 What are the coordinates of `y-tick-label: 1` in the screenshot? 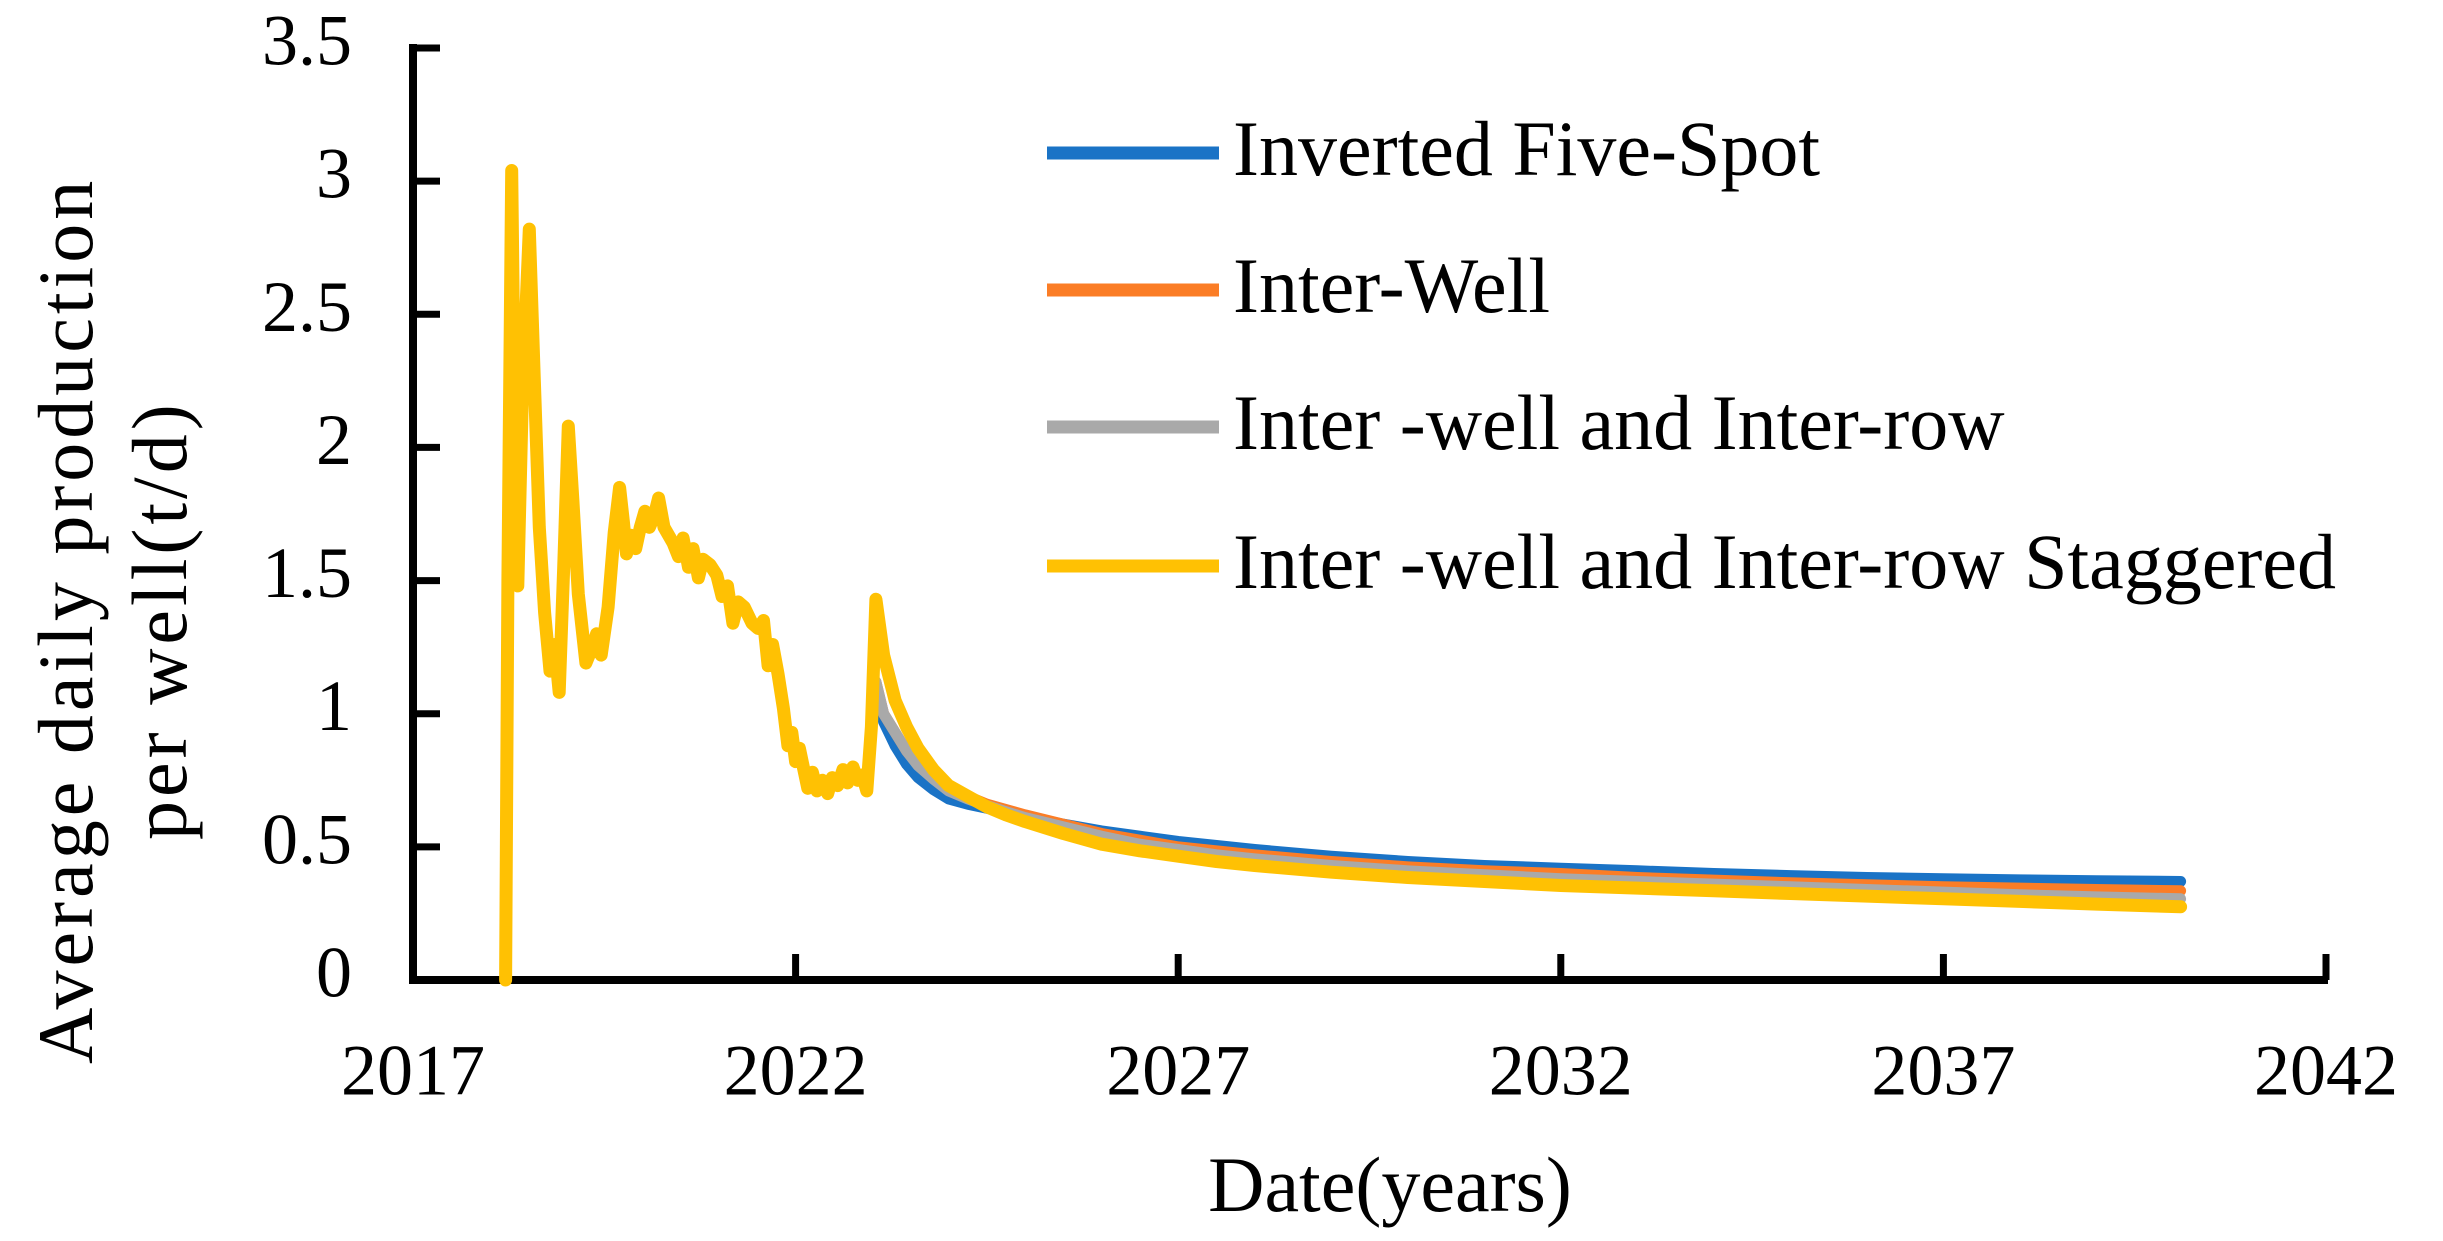 It's located at (334, 706).